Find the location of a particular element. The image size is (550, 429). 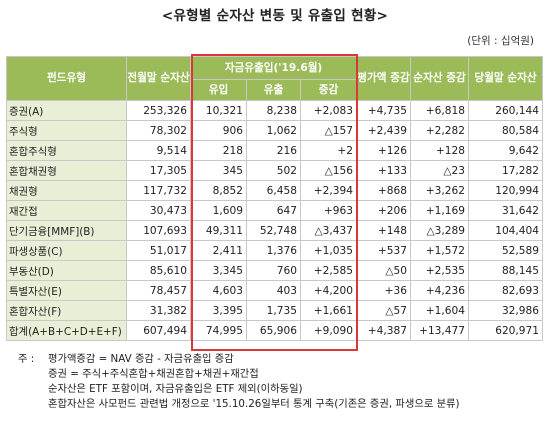

cell-prev: 607,494 is located at coordinates (158, 330).